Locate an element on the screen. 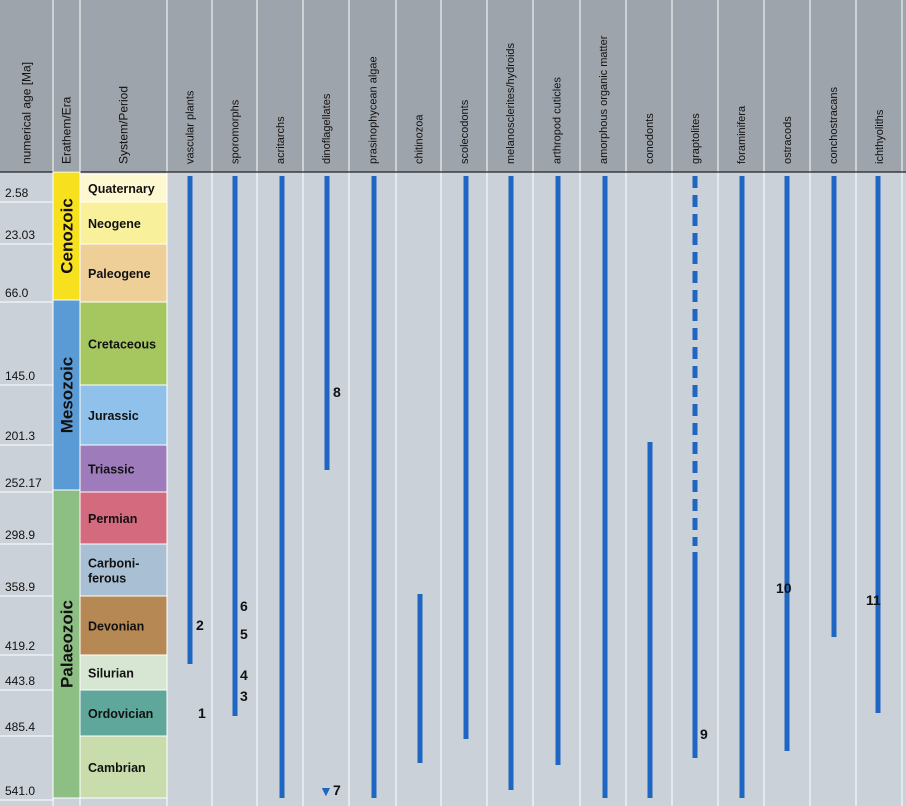  era-block-cenozoic is located at coordinates (66, 236).